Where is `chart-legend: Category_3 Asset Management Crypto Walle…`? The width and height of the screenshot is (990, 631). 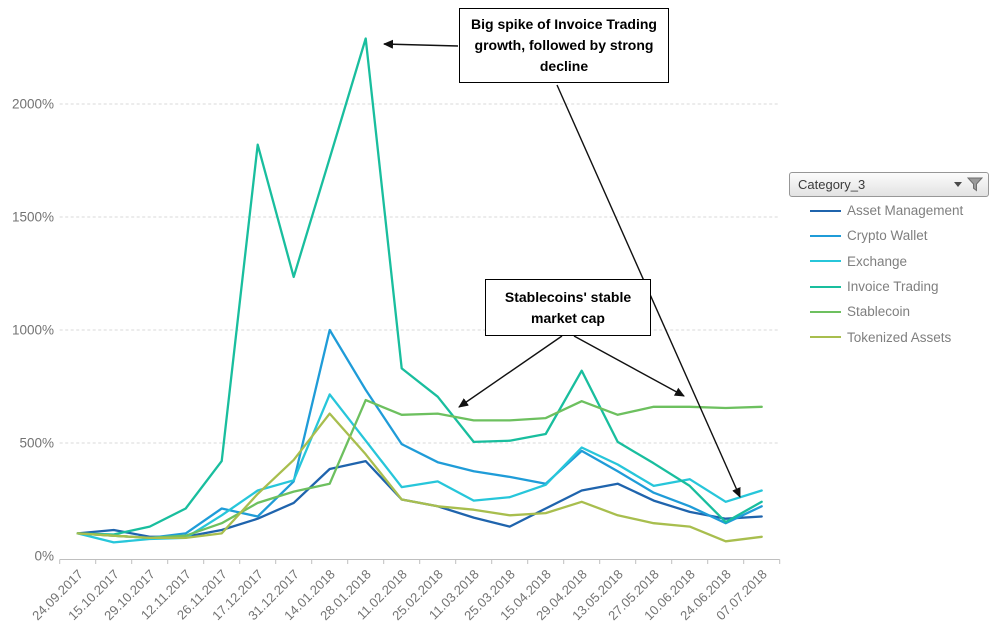 chart-legend: Category_3 Asset Management Crypto Walle… is located at coordinates (889, 261).